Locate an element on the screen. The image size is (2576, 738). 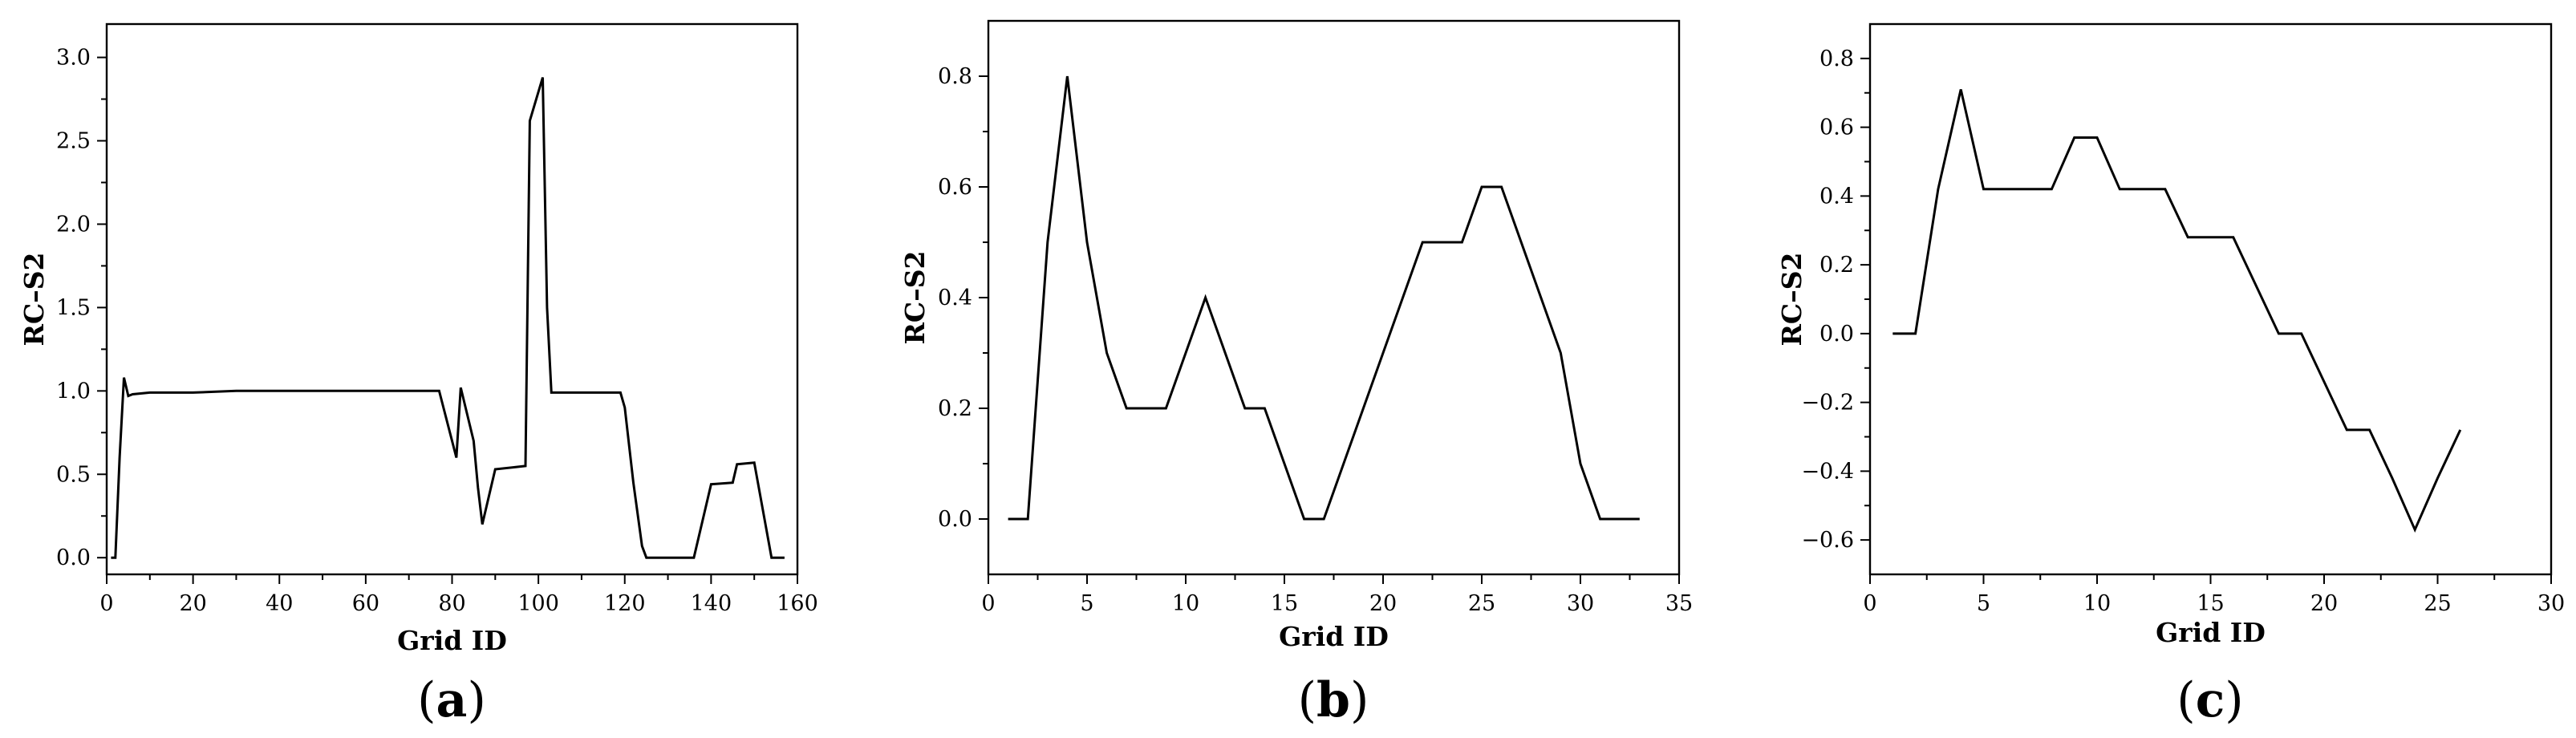
y-tick-label: 1.0 is located at coordinates (73, 391).